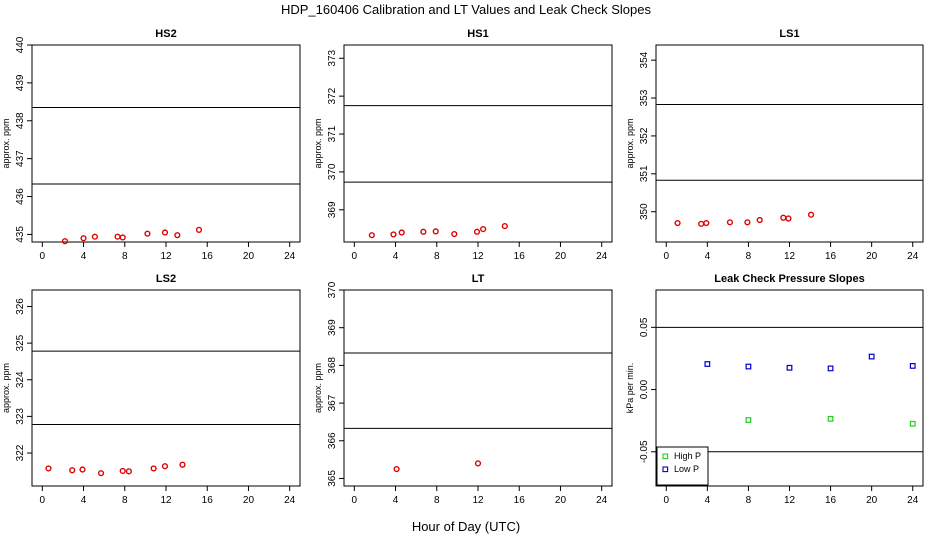  I want to click on chart-panel-3: LS1 0 4 8 12 16 20 24 350 351 352 353 354 approx. ppm, so click(774, 145).